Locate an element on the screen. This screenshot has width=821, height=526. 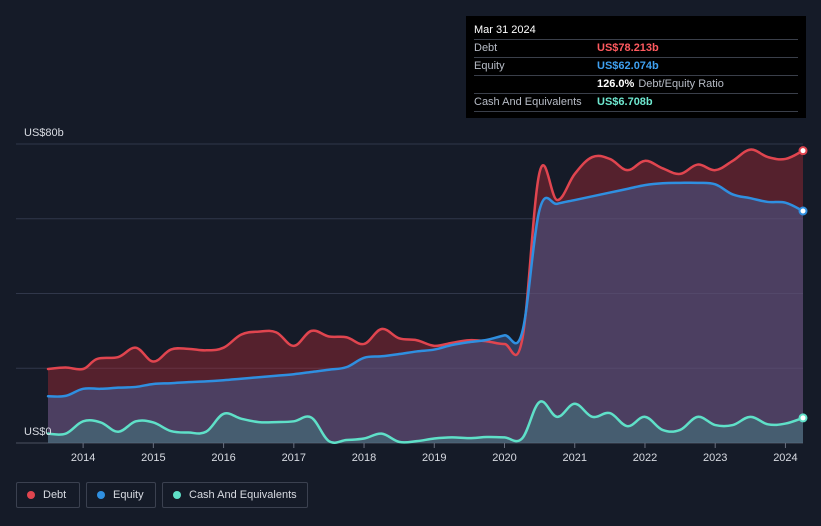
x-tick-label-2023: 2023 is located at coordinates (715, 458).